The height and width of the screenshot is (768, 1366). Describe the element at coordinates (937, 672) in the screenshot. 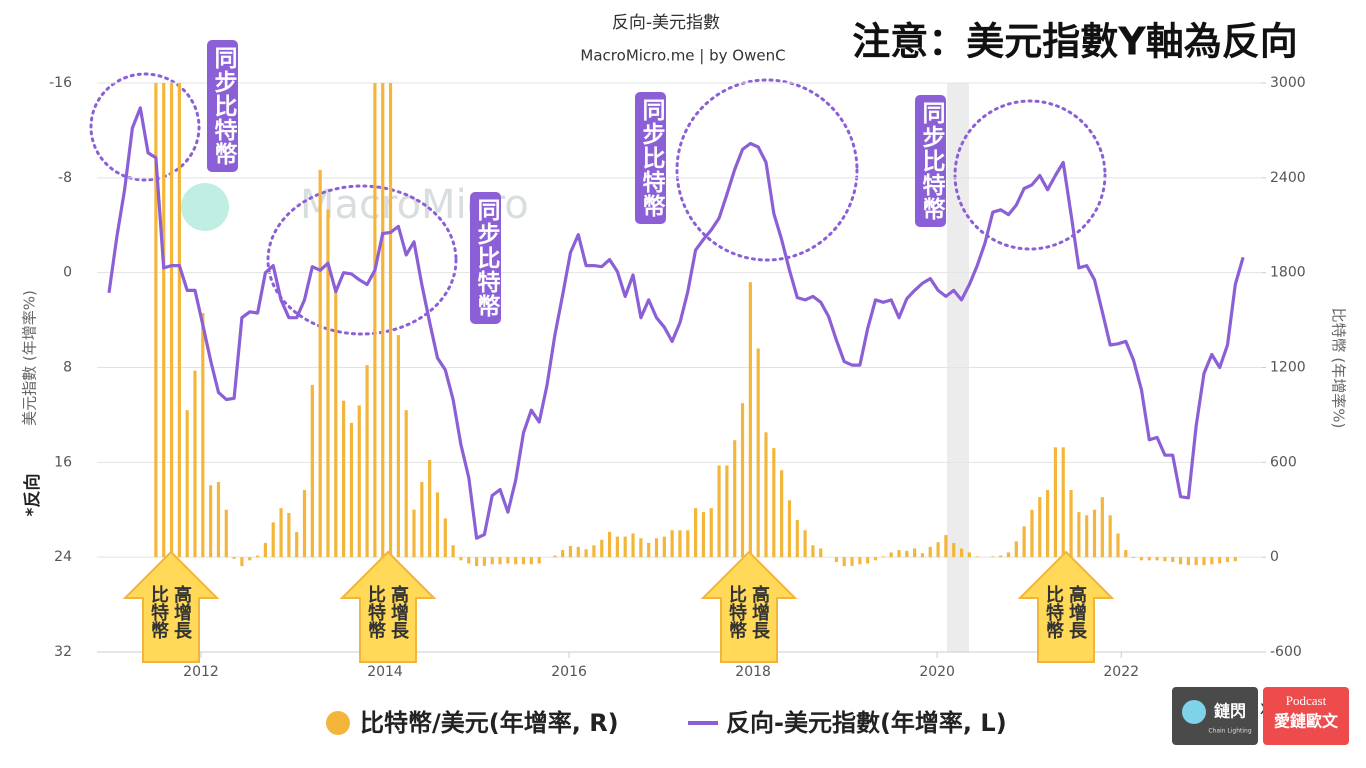

I see `x-tick-label: 2020` at that location.